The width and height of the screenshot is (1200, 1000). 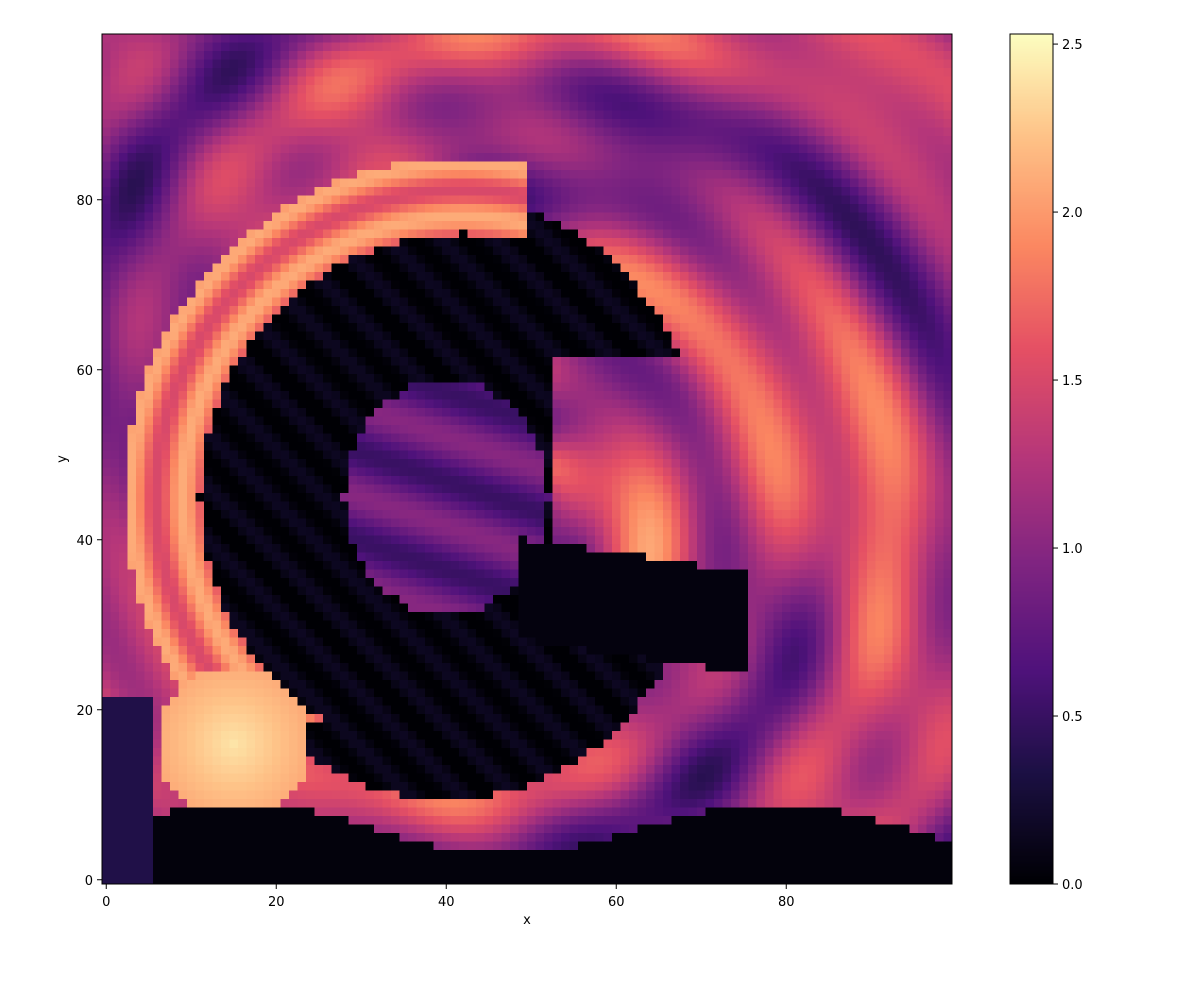 I want to click on y-tick-label: 60, so click(x=84, y=371).